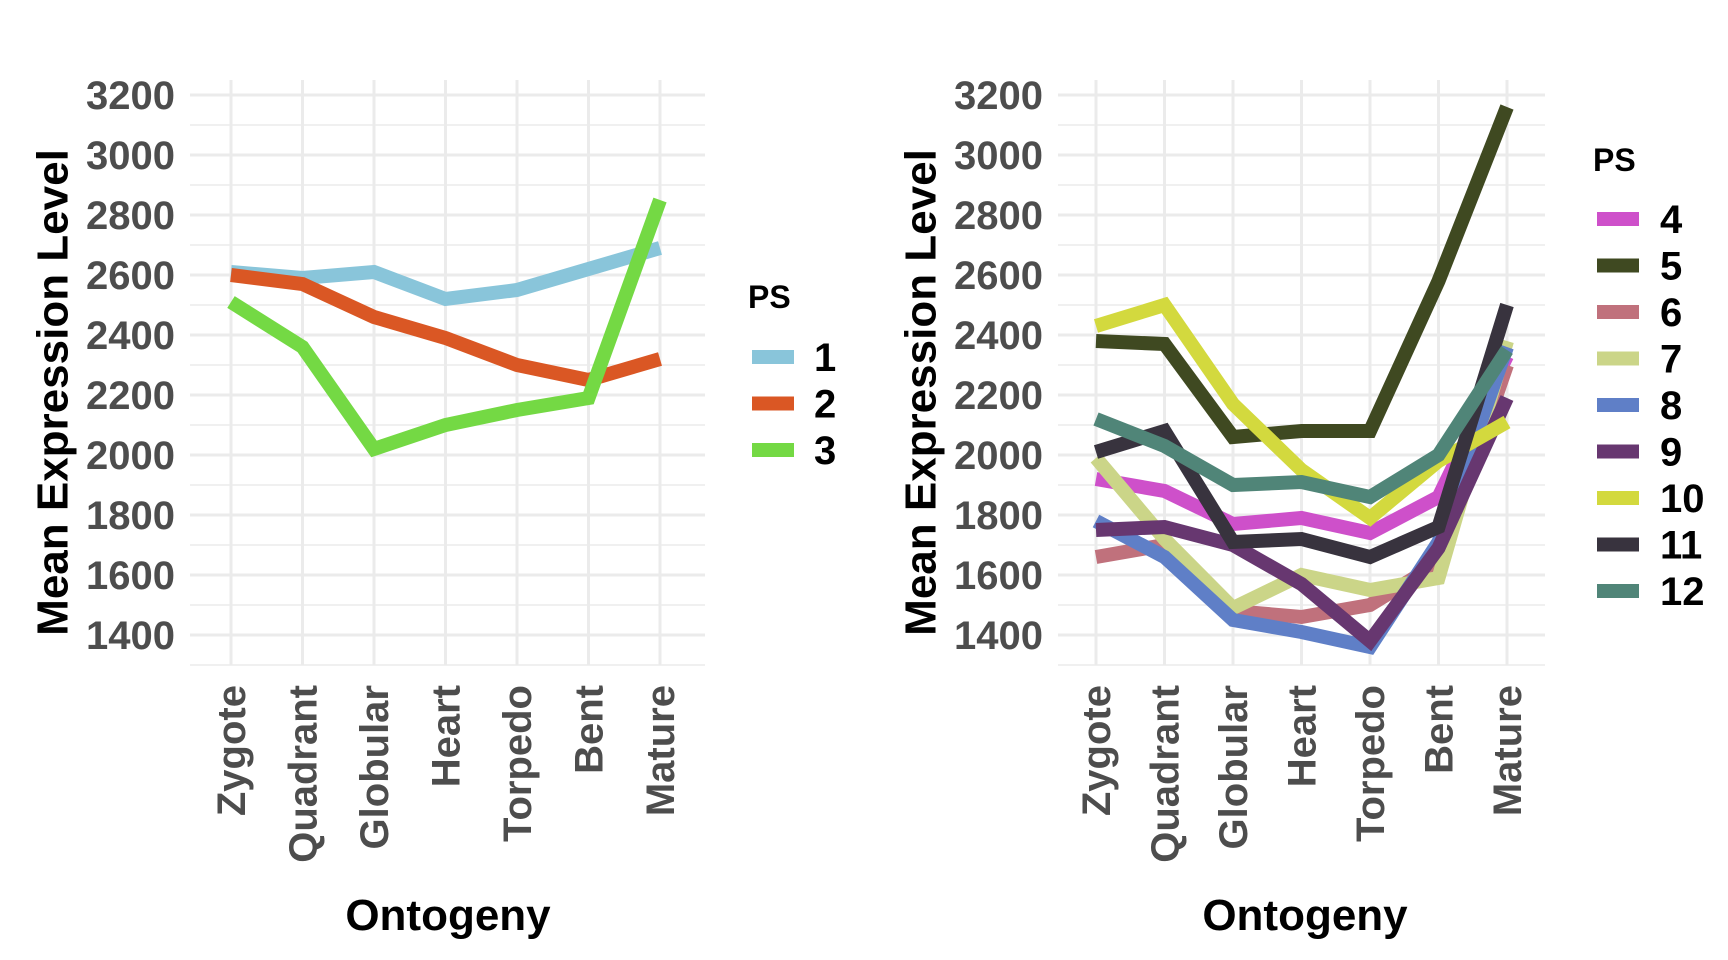 Image resolution: width=1728 pixels, height=960 pixels. I want to click on legend: PS 123, so click(792, 376).